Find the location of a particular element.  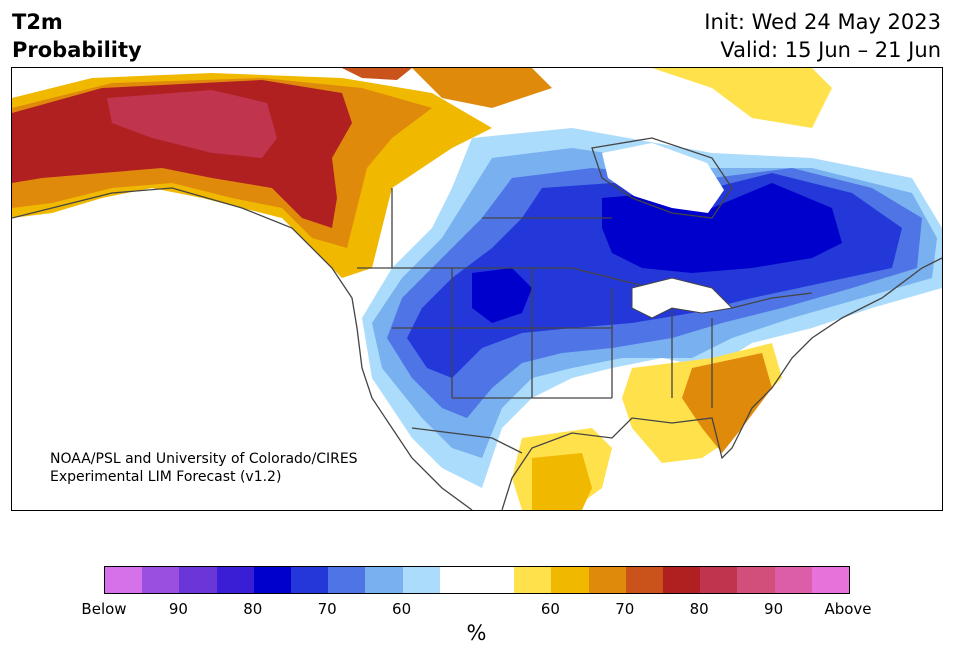

colorbar-unit: % is located at coordinates (476, 633).